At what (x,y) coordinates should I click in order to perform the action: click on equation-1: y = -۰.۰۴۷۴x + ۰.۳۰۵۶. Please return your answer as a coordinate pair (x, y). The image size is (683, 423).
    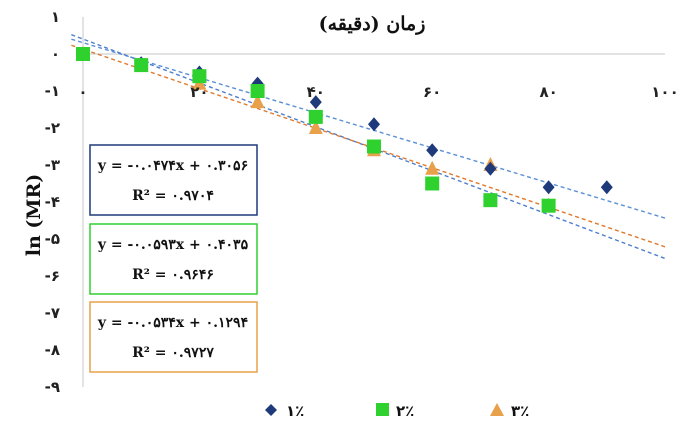
    Looking at the image, I should click on (172, 166).